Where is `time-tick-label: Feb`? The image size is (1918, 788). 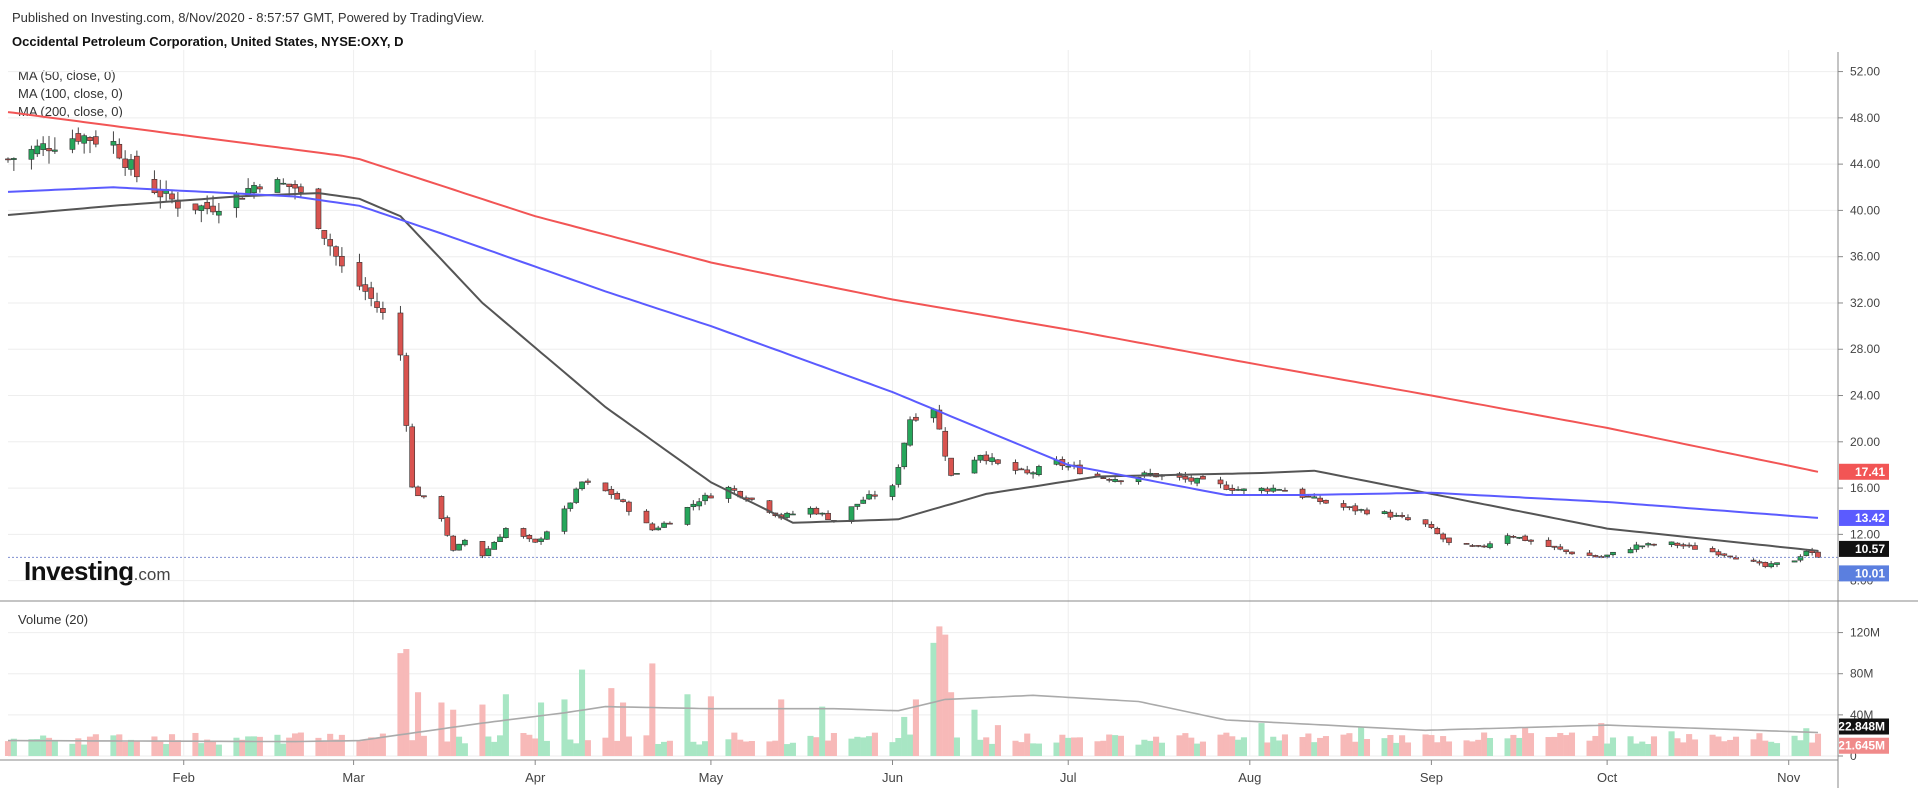
time-tick-label: Feb is located at coordinates (184, 777).